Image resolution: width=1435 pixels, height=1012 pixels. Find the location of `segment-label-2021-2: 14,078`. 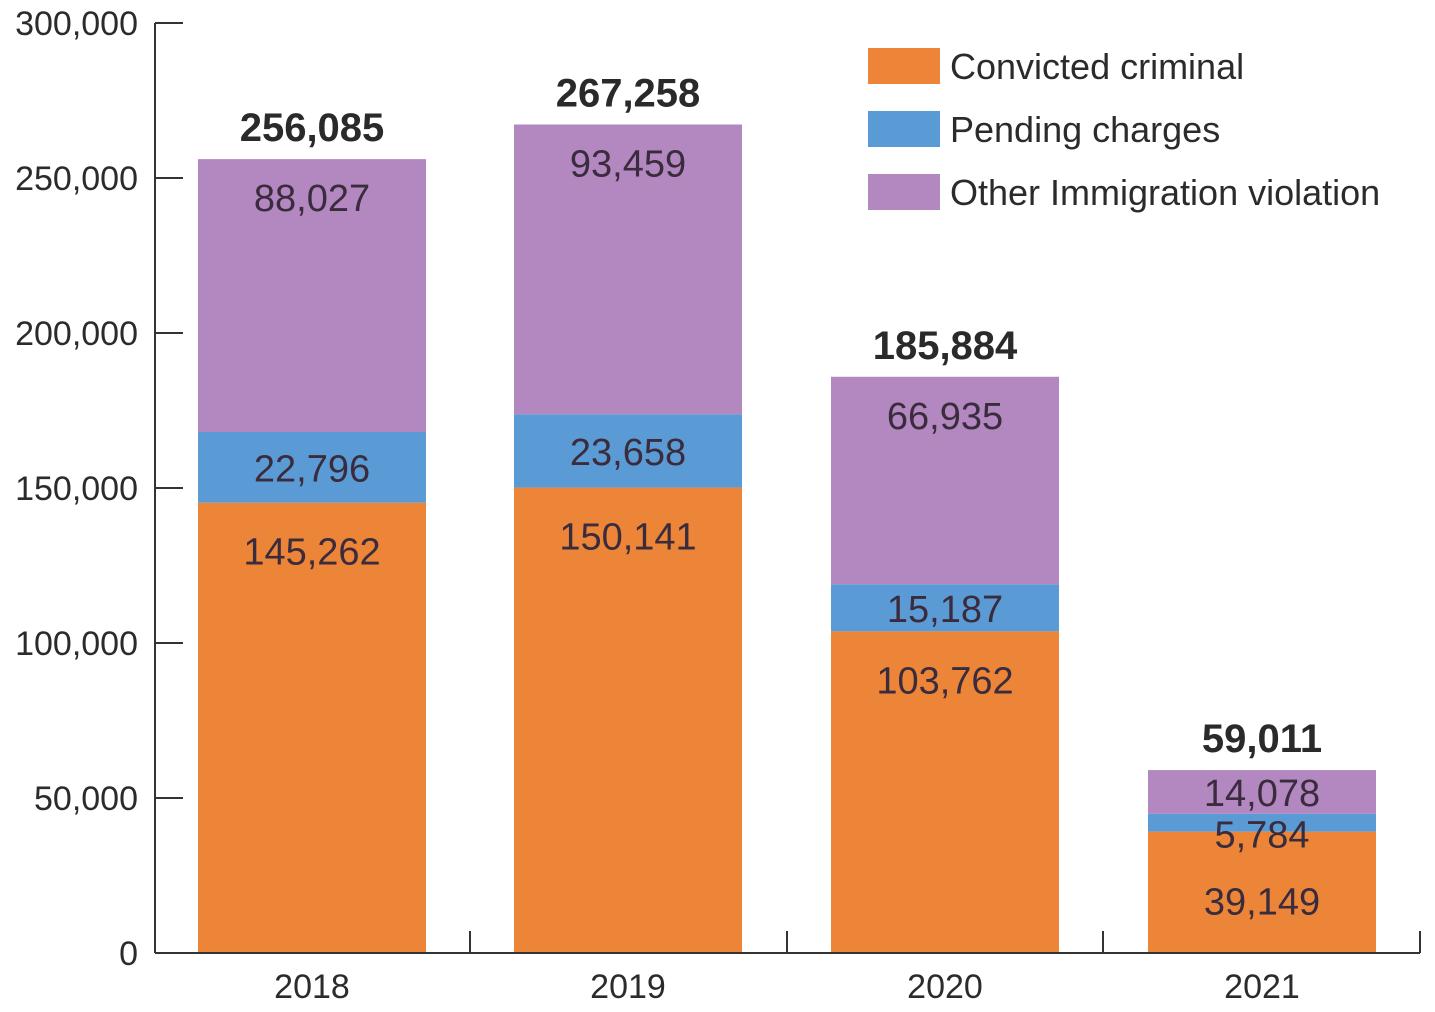

segment-label-2021-2: 14,078 is located at coordinates (1262, 794).